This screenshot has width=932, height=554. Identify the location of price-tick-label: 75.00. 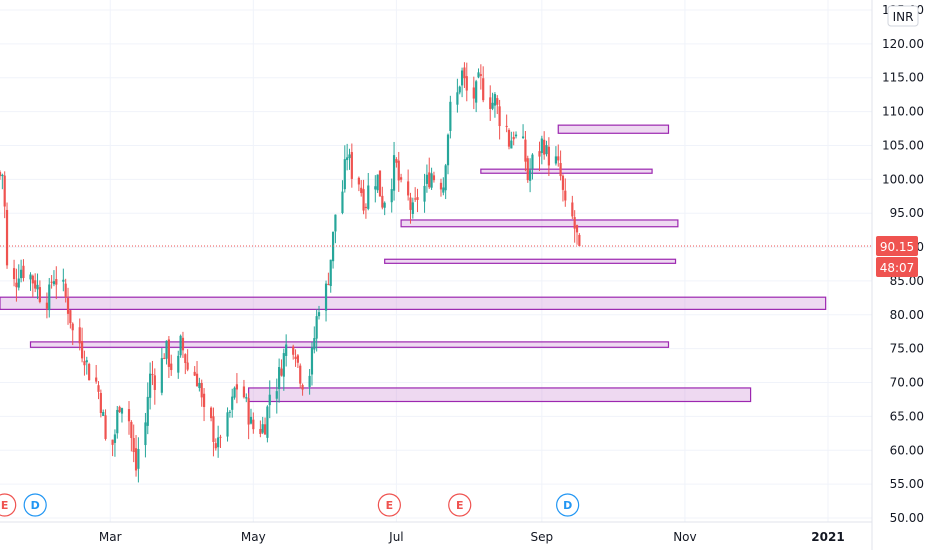
(907, 349).